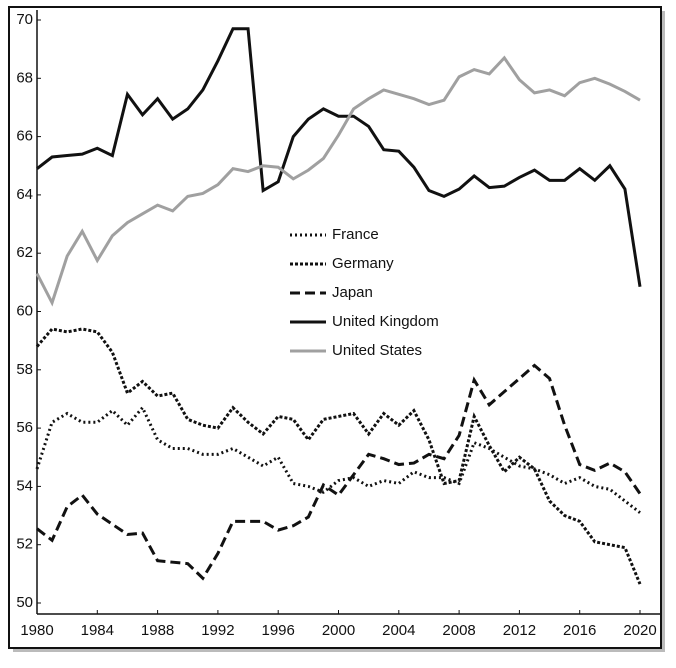 Image resolution: width=676 pixels, height=668 pixels. What do you see at coordinates (385, 321) in the screenshot?
I see `legend-label: United Kingdom` at bounding box center [385, 321].